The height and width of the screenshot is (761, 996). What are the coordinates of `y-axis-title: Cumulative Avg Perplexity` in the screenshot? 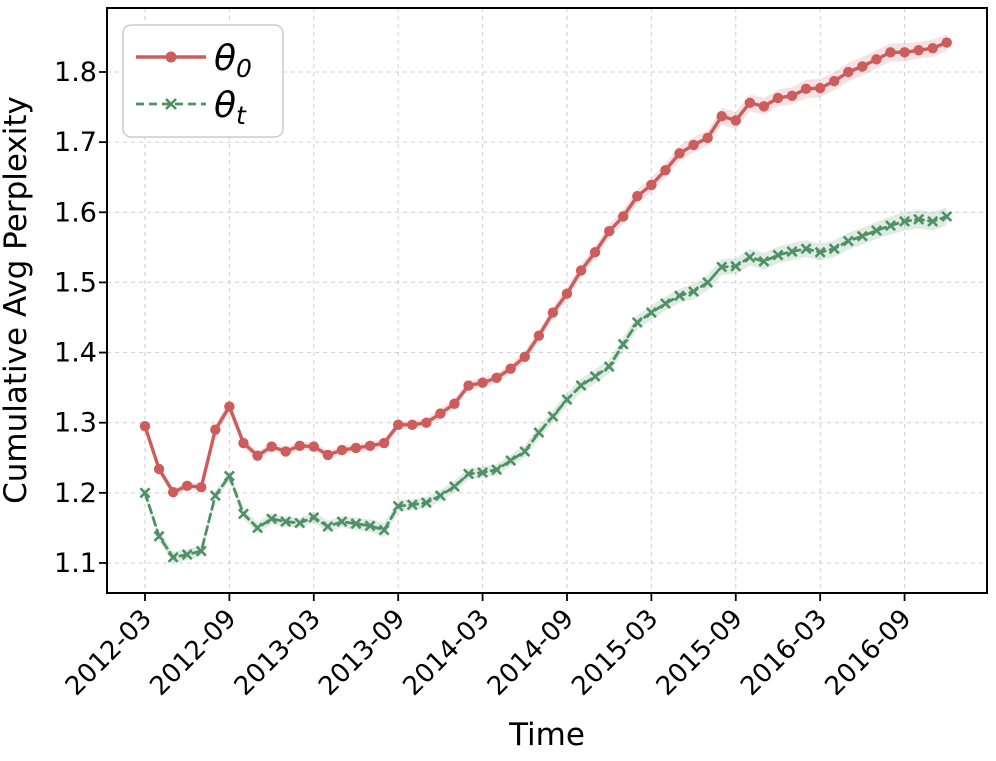 It's located at (17, 300).